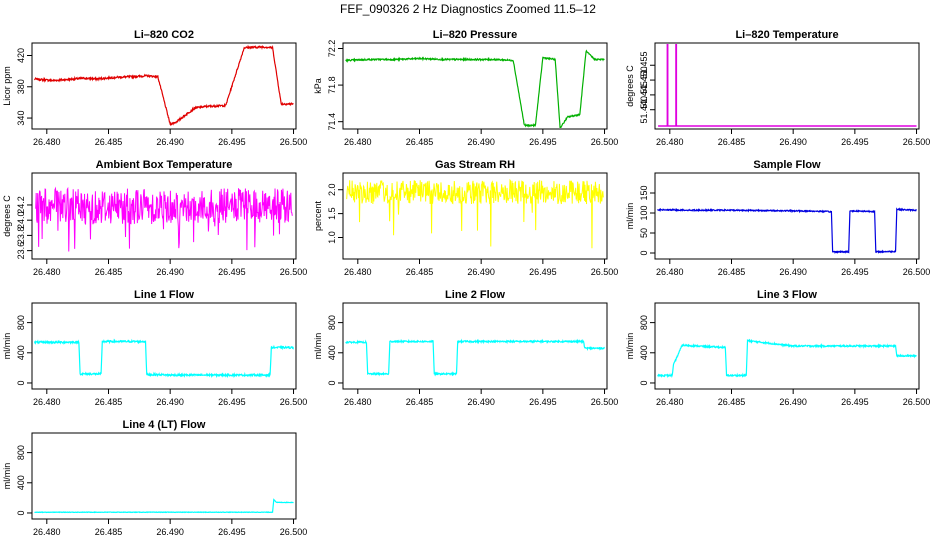 The image size is (936, 540). Describe the element at coordinates (21, 86) in the screenshot. I see `y-tick-label: 380` at that location.